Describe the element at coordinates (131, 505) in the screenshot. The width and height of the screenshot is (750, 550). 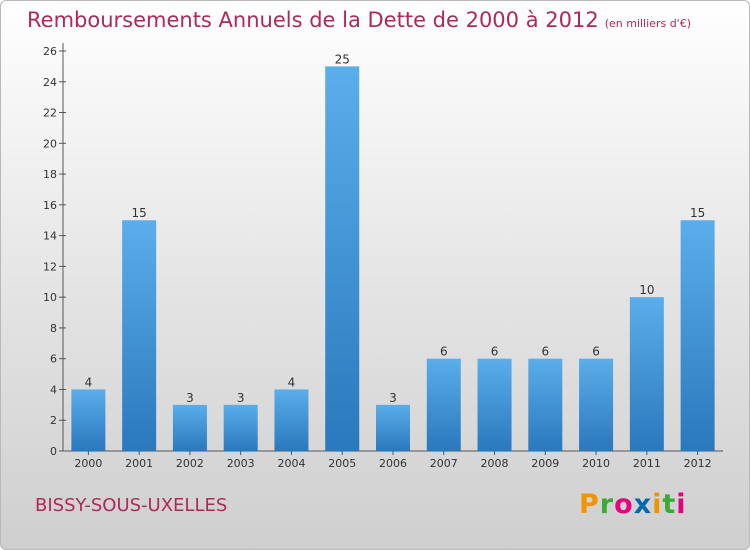
I see `commune-name: BISSY-SOUS-UXELLES` at that location.